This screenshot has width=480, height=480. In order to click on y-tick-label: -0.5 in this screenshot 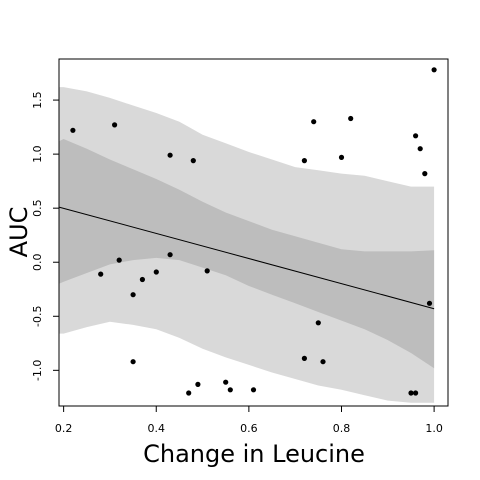, I will do `click(37, 316)`.